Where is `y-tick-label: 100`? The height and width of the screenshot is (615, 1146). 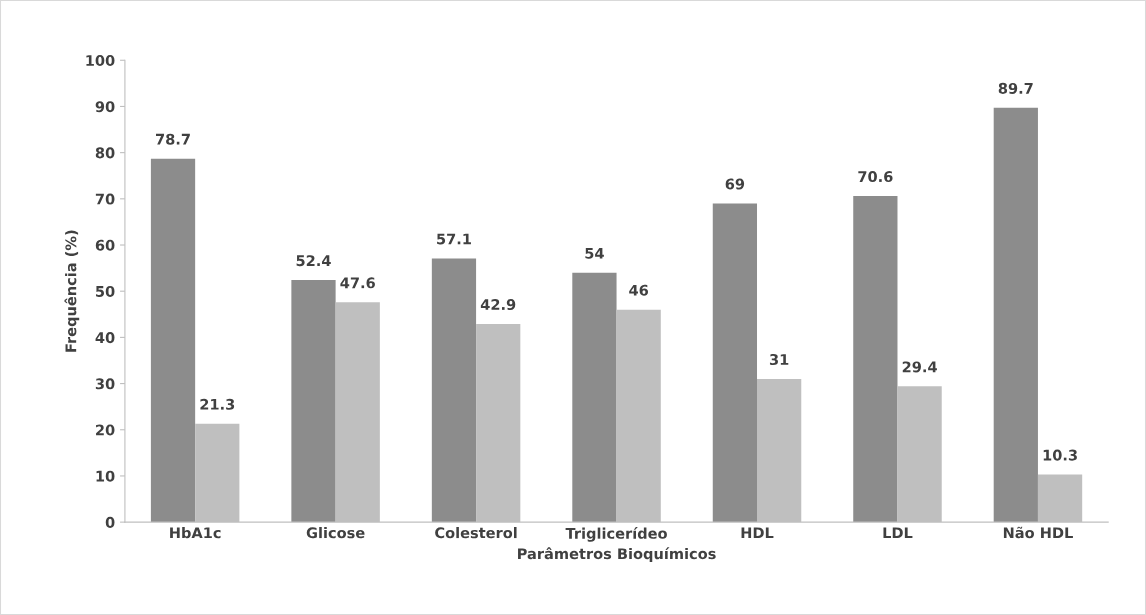 y-tick-label: 100 is located at coordinates (100, 60).